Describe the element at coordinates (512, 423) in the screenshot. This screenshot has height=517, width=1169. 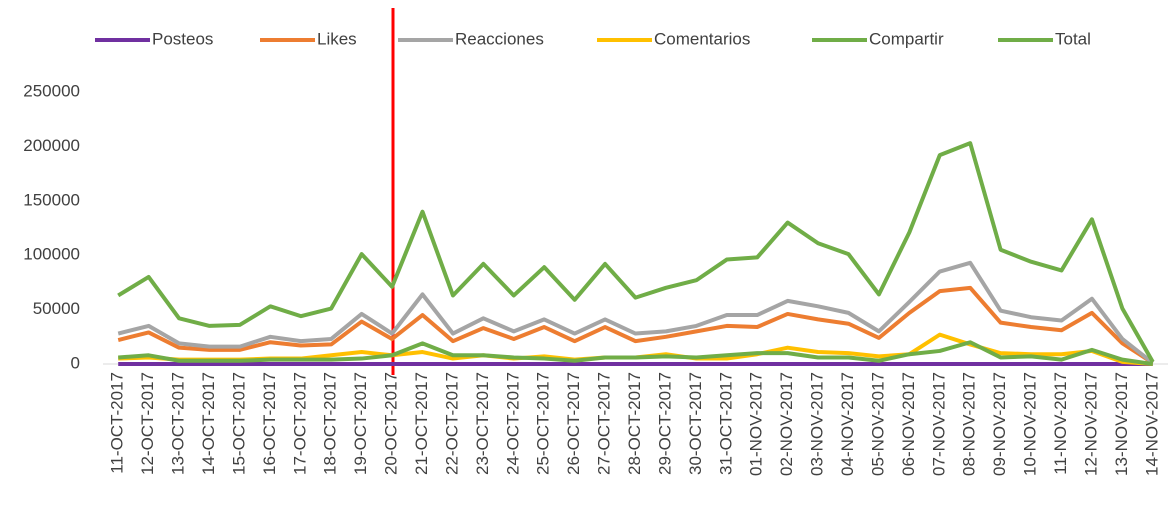
I see `x-tick-label: 24-OCT-2017` at that location.